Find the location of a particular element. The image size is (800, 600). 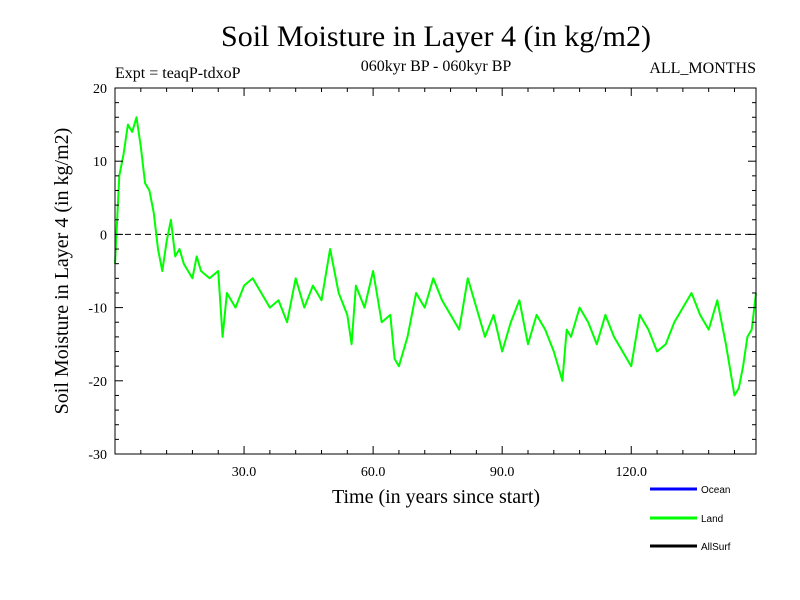

y-axis-label: Soil Moisture in Layer 4 (in kg/m2) is located at coordinates (62, 271).